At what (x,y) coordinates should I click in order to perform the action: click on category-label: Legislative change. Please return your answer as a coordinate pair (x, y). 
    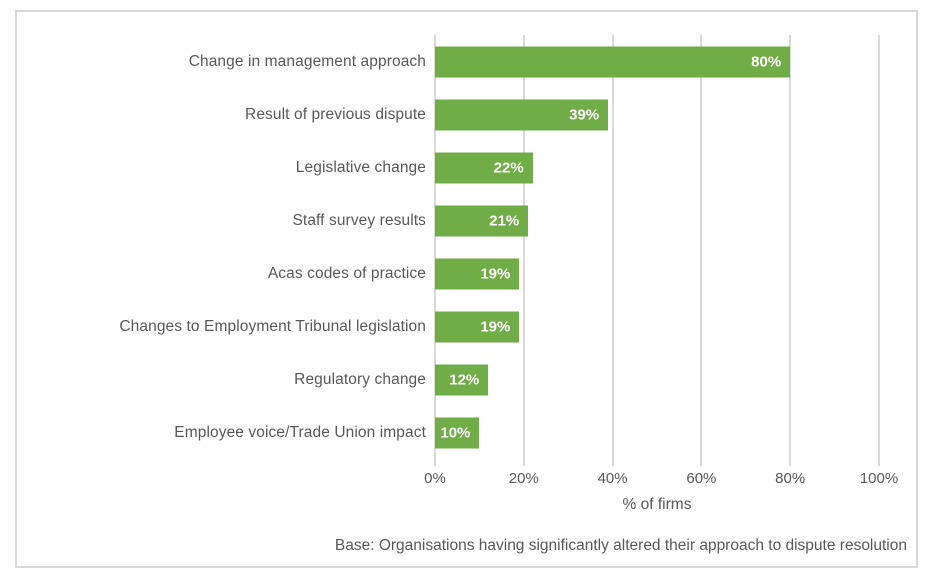
    Looking at the image, I should click on (360, 167).